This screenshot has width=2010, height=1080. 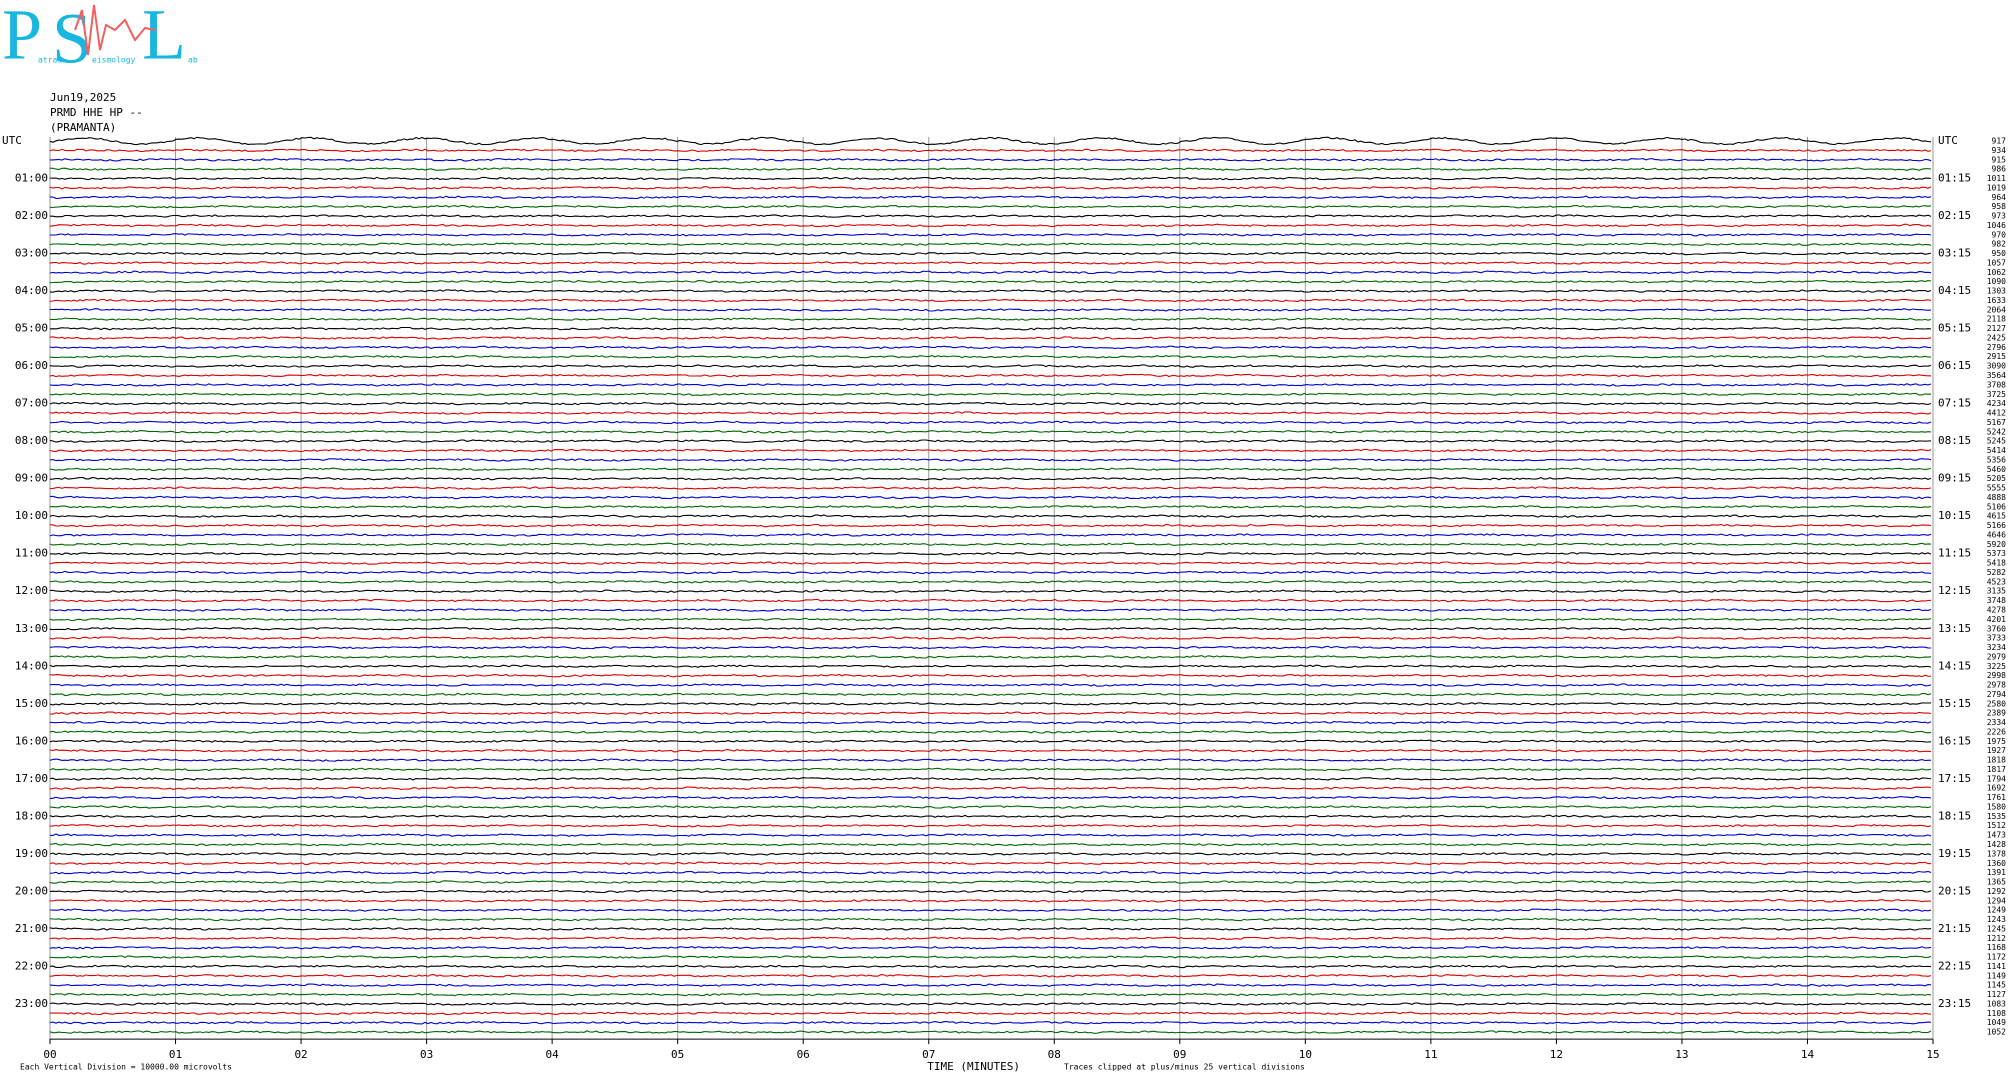 What do you see at coordinates (1996, 947) in the screenshot?
I see `trace-value: 1168` at bounding box center [1996, 947].